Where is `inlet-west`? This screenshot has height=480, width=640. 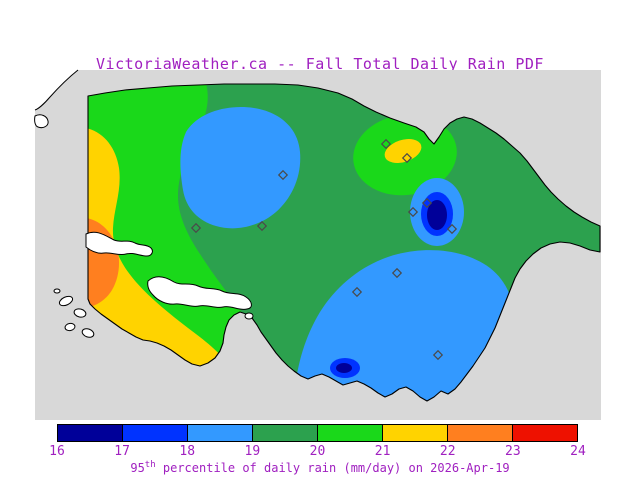
inlet-west is located at coordinates (119, 244).